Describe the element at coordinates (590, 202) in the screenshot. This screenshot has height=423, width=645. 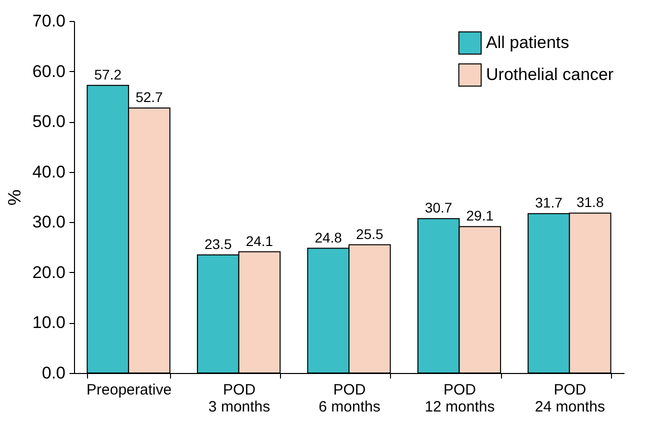
I see `data-label: 31.8` at that location.